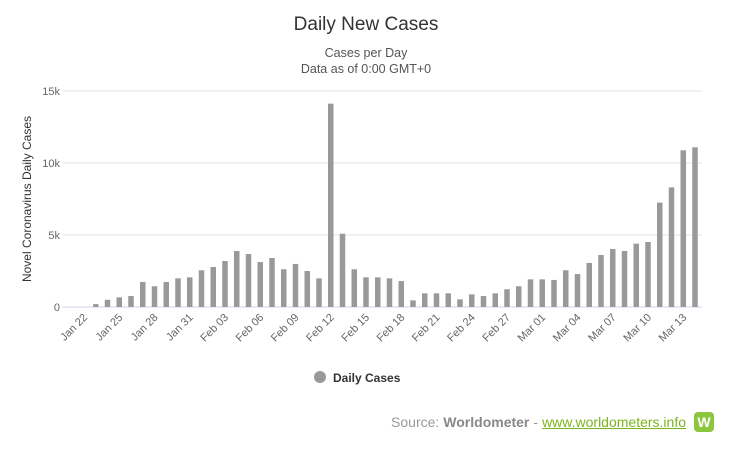  I want to click on x-tick-label: Feb 12, so click(320, 328).